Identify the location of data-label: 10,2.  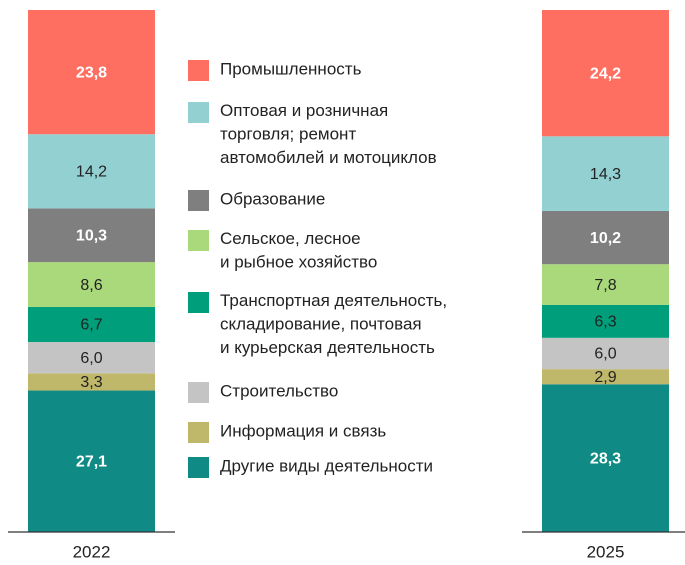
(605, 238).